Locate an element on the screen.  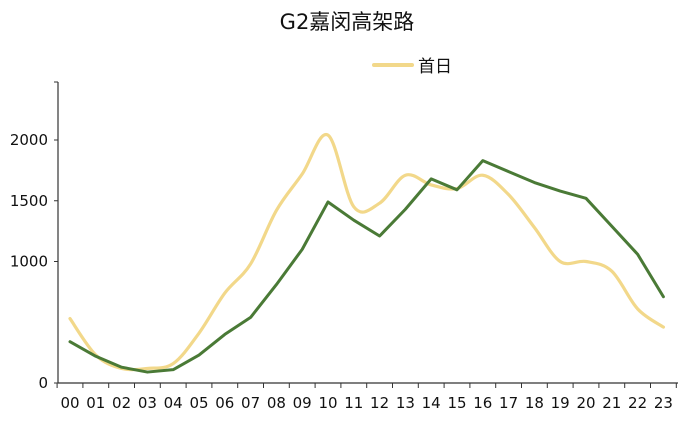
legend: 首日 is located at coordinates (412, 64).